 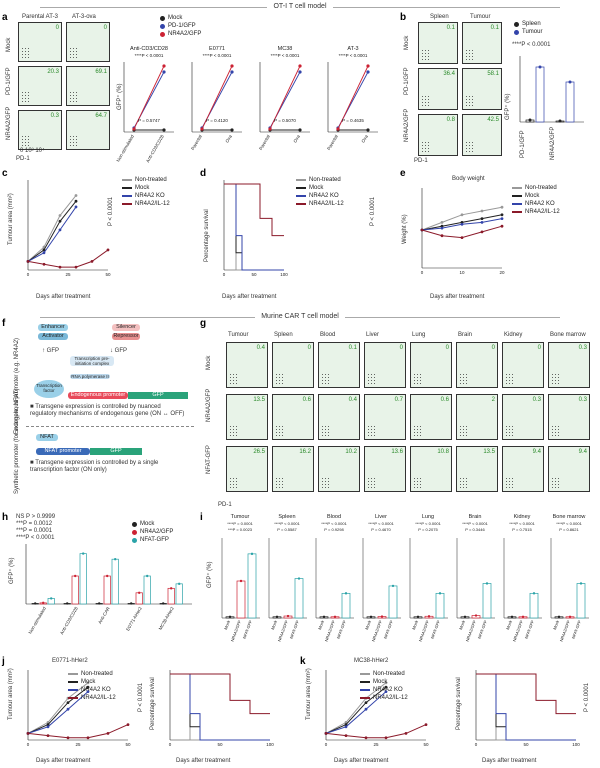 What do you see at coordinates (35, 538) in the screenshot?
I see `stat: ****P < 0.0001` at bounding box center [35, 538].